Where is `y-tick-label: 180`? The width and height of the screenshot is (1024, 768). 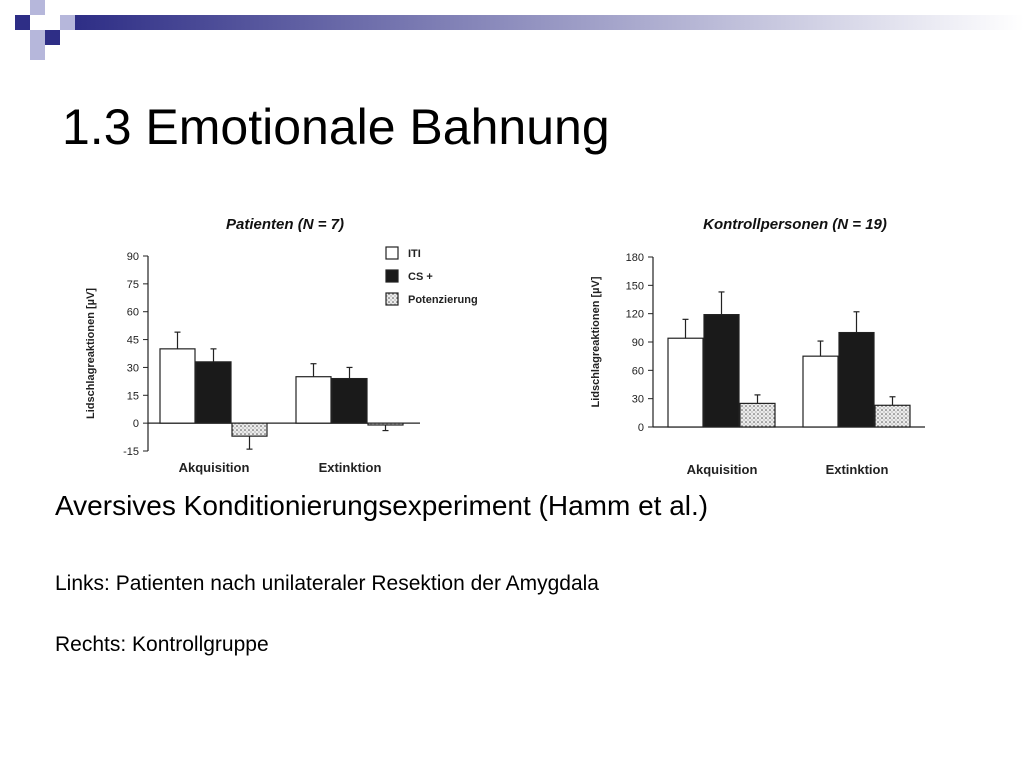
y-tick-label: 180 is located at coordinates (635, 258).